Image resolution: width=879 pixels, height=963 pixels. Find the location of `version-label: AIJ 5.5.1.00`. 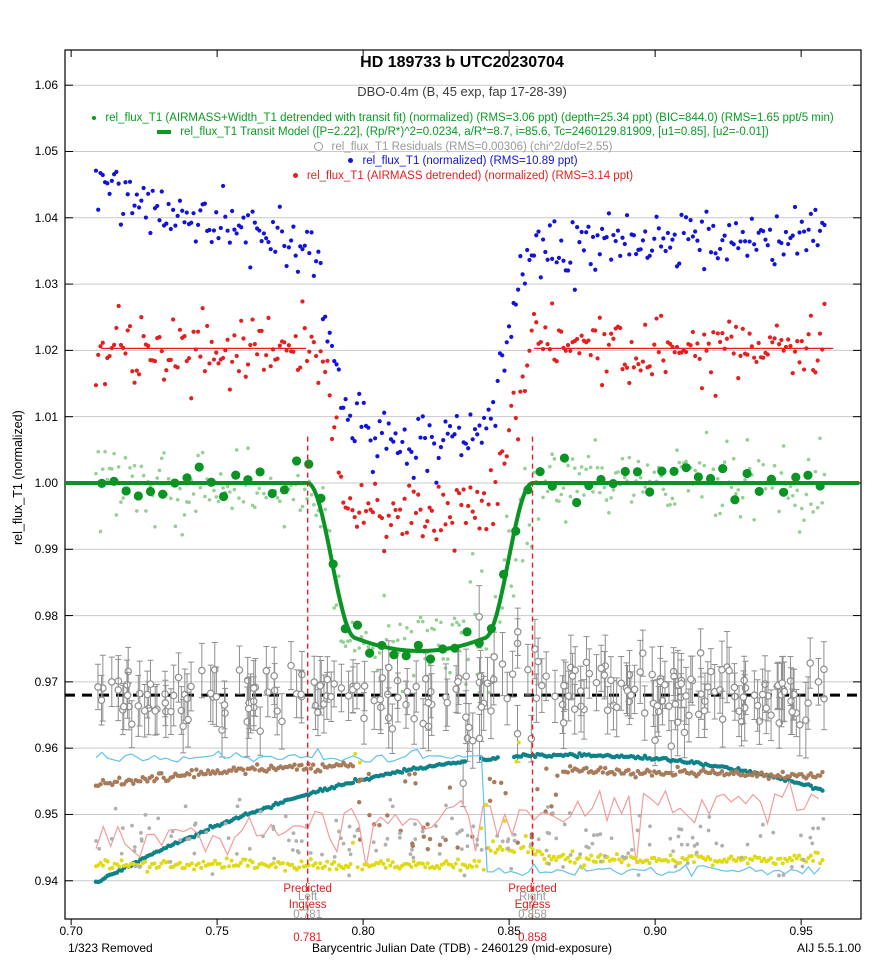

version-label: AIJ 5.5.1.00 is located at coordinates (828, 948).